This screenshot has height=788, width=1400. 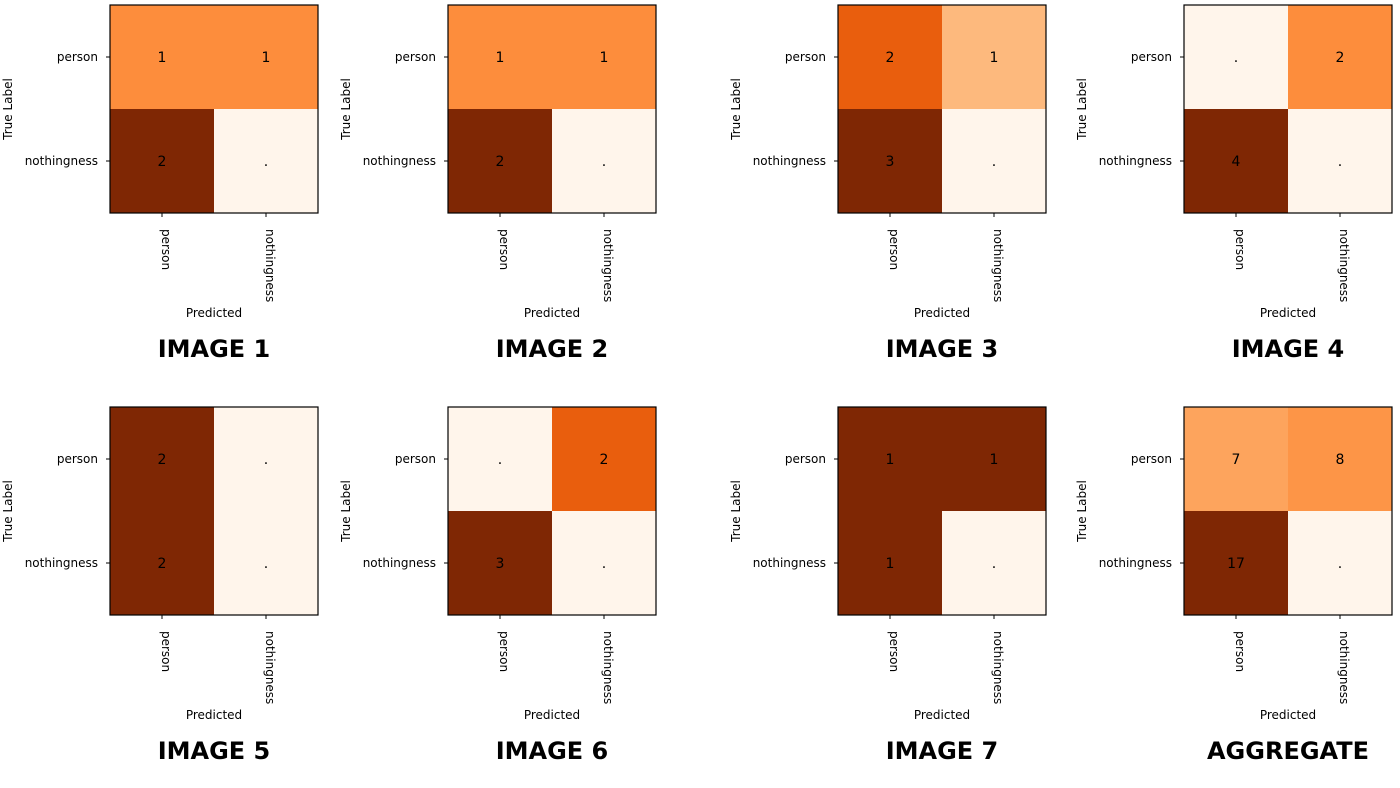 I want to click on cell-value-label: 4, so click(x=1236, y=162).